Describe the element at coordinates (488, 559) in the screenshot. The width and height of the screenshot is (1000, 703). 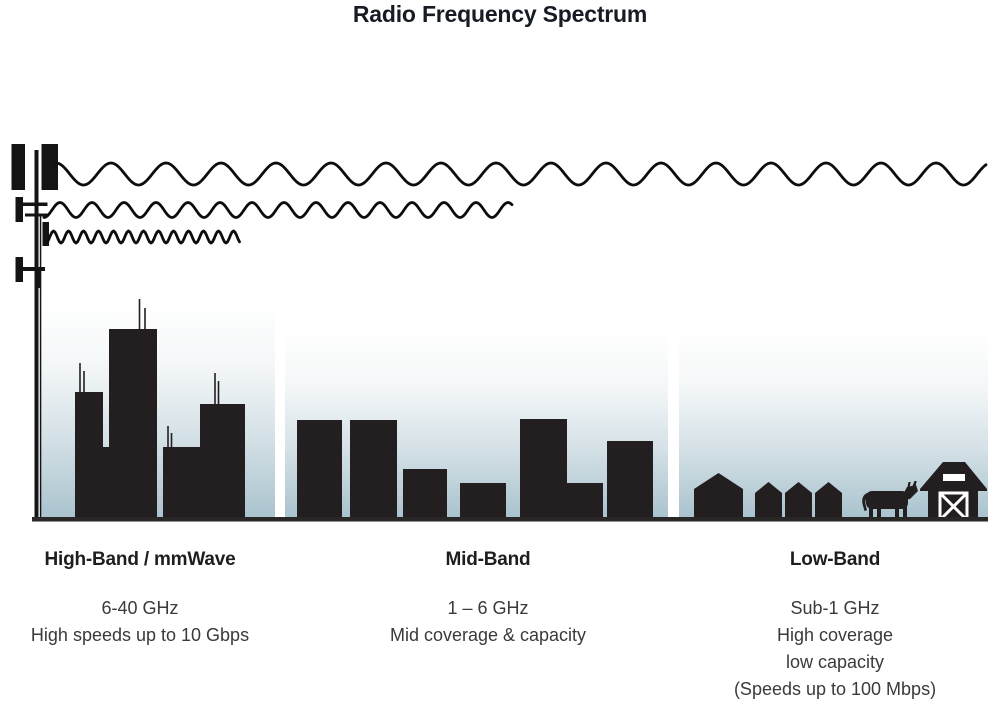
I see `band-heading-mid: Mid-Band` at that location.